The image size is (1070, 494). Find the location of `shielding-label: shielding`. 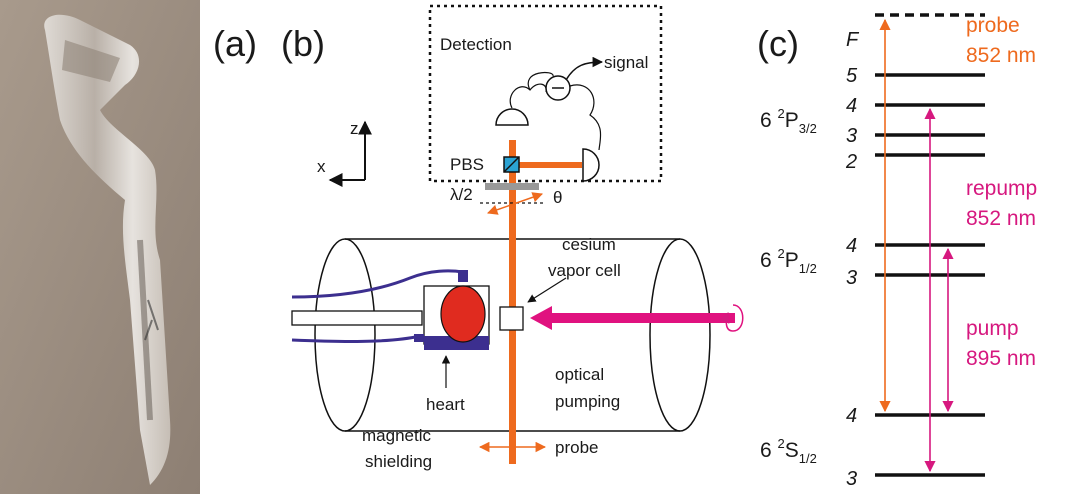

shielding-label: shielding is located at coordinates (398, 461).